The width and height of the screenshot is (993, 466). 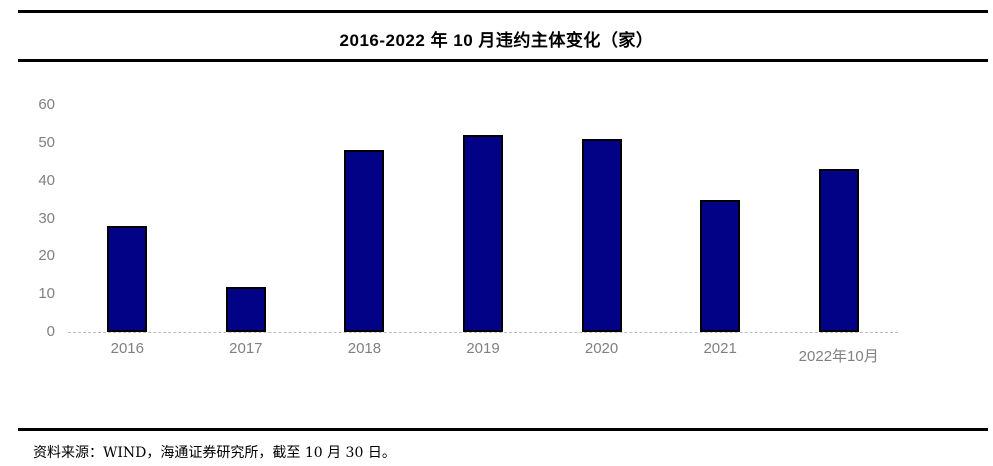 I want to click on source-note: 资料来源：WIND，海通证券研究所，截至 10 月 30 日。, so click(x=214, y=453).